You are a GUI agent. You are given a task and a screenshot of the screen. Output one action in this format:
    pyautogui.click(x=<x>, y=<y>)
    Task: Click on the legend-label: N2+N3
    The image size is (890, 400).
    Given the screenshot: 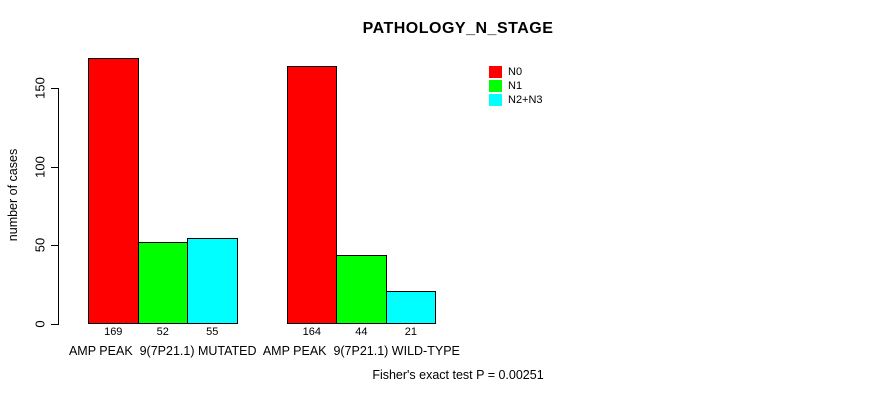 What is the action you would take?
    pyautogui.click(x=525, y=100)
    